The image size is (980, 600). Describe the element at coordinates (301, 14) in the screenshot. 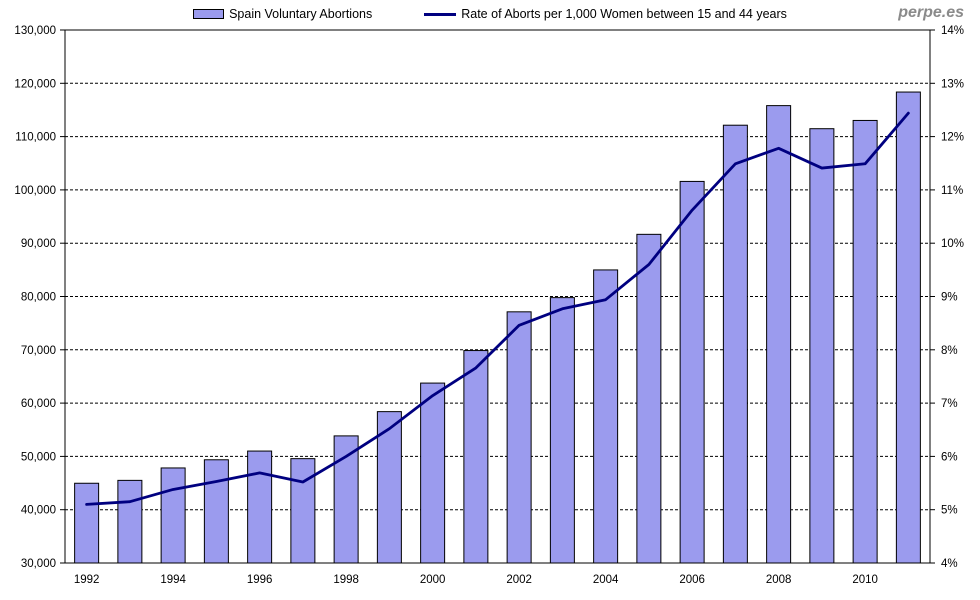

I see `legend-bars-label: Spain Voluntary Abortions` at that location.